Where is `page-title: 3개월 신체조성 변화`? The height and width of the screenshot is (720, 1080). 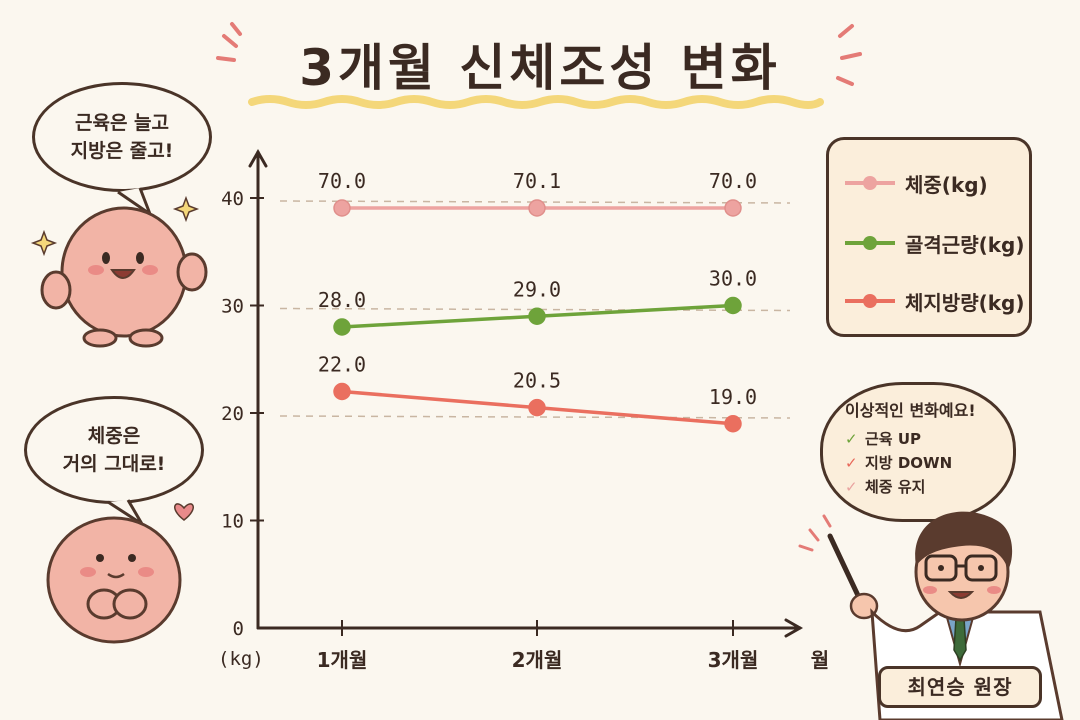 page-title: 3개월 신체조성 변화 is located at coordinates (540, 68).